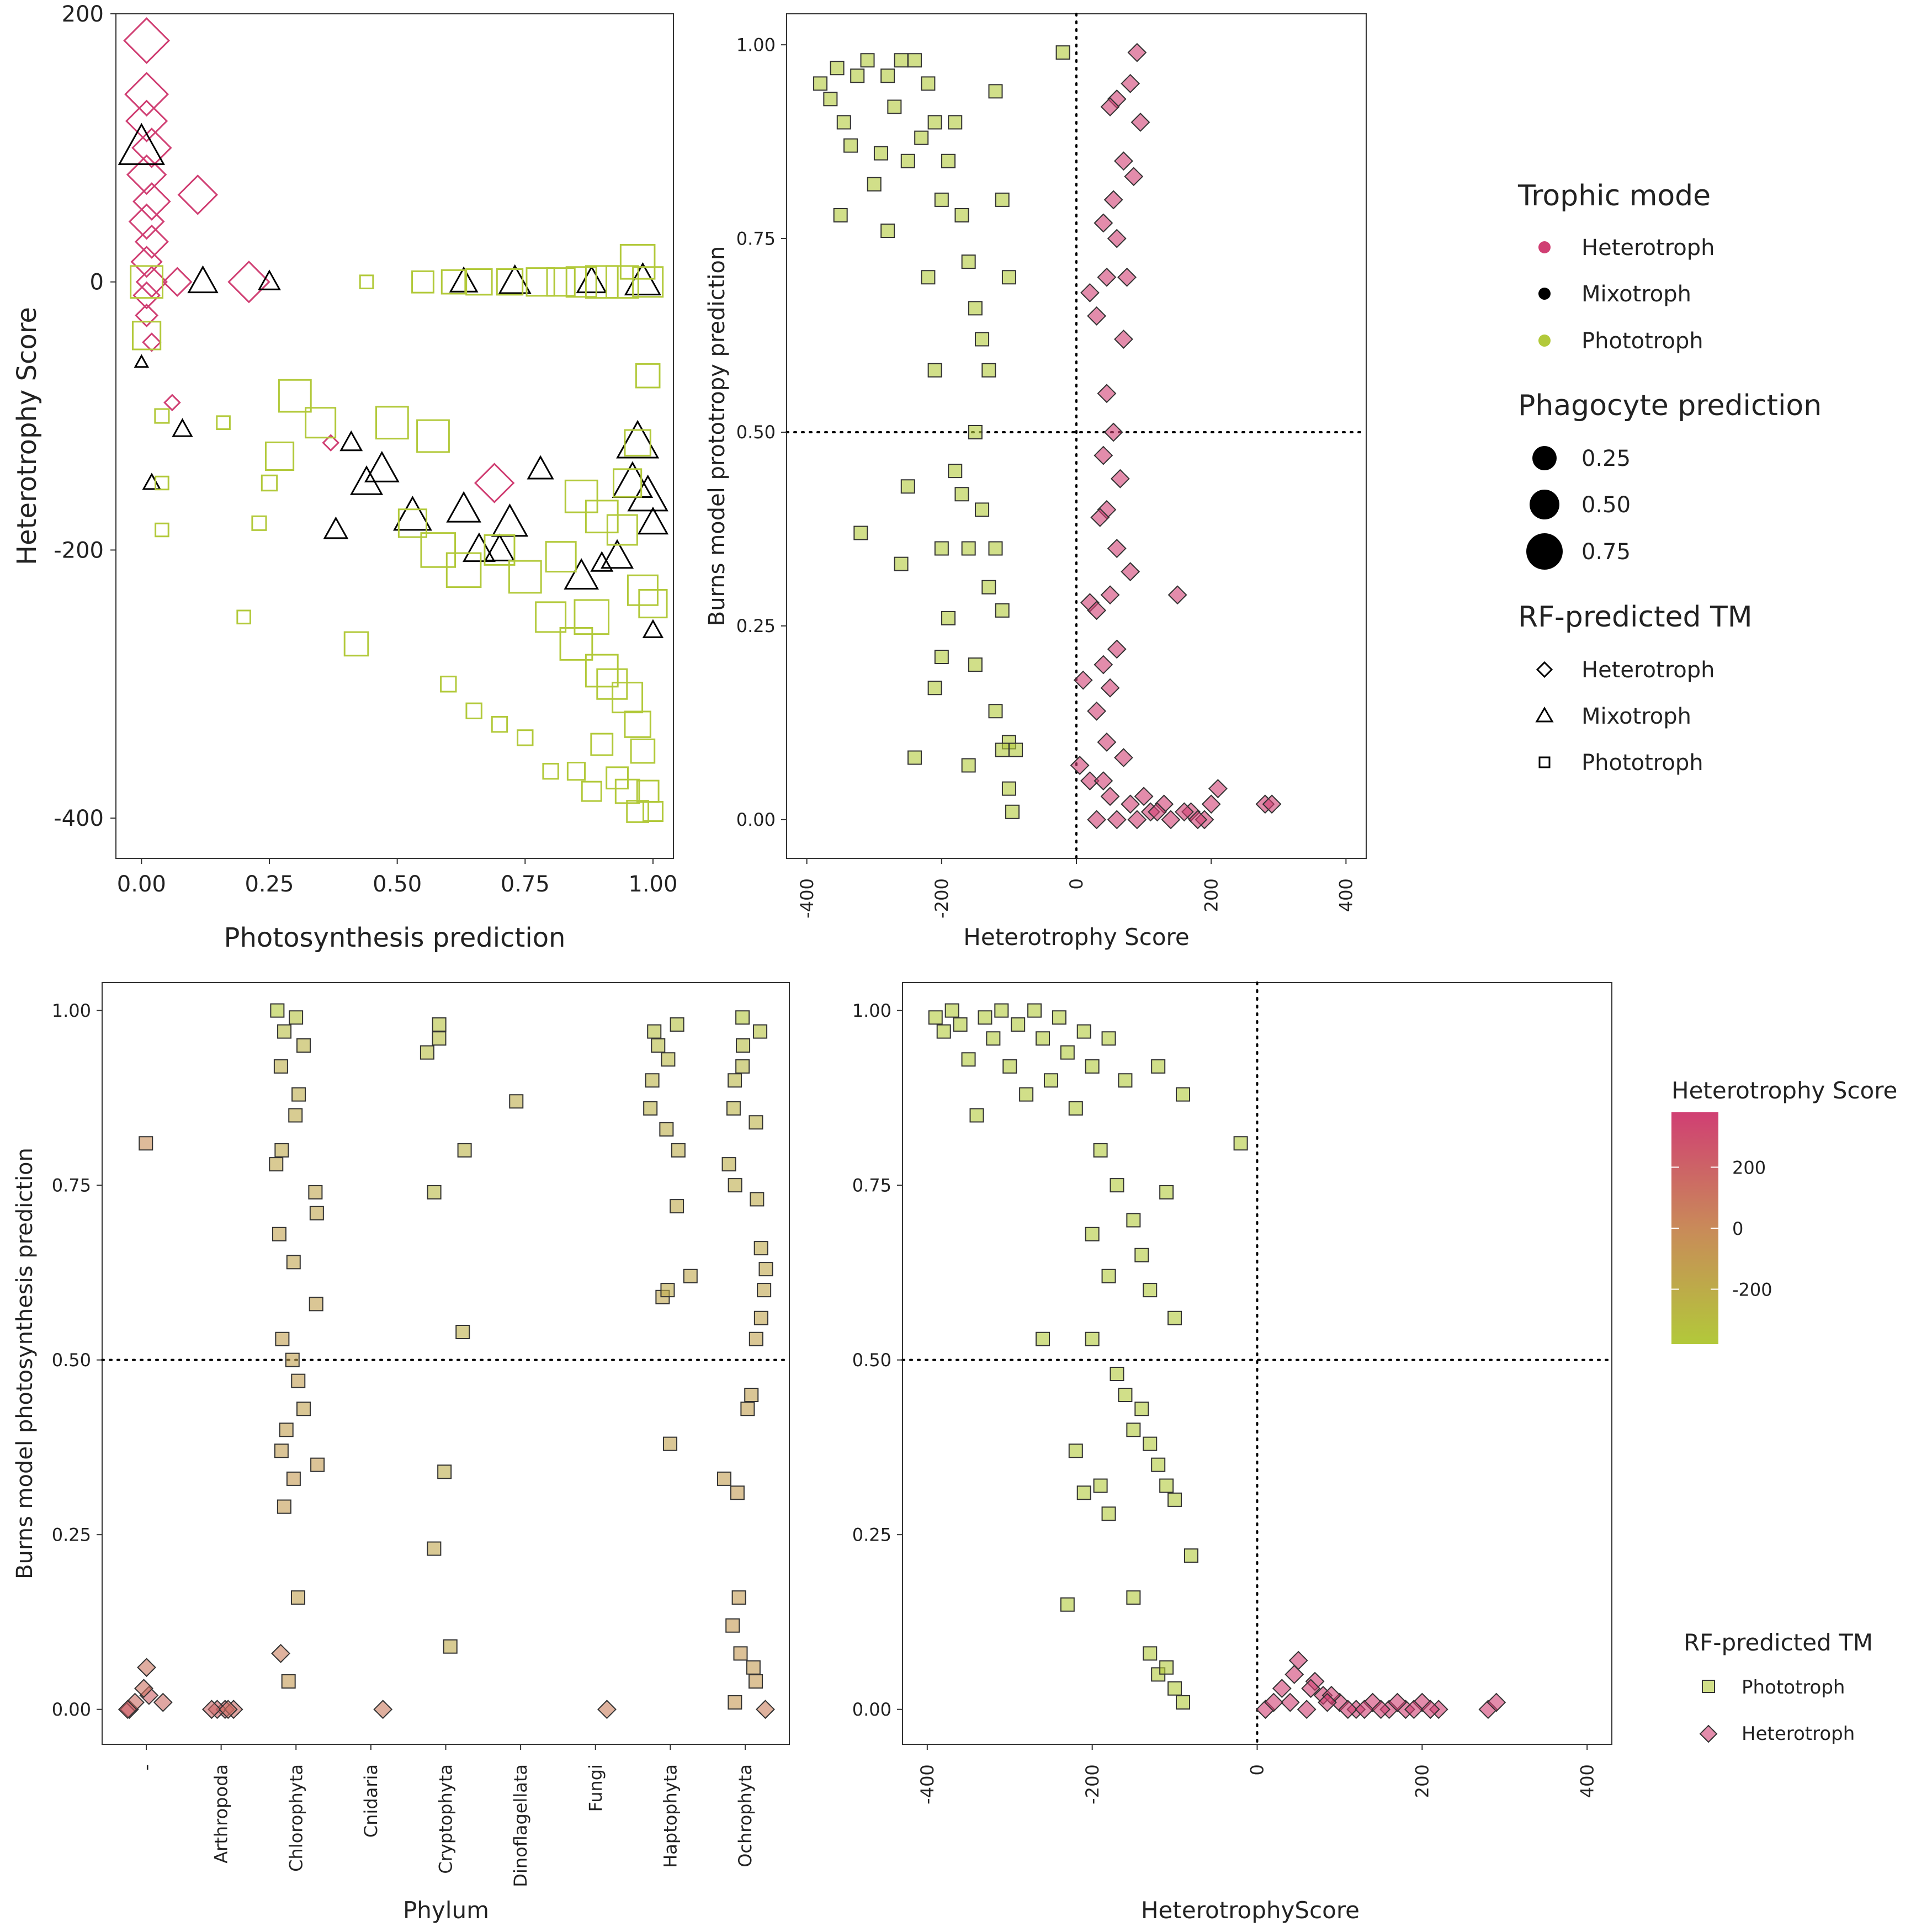  What do you see at coordinates (1544, 670) in the screenshot?
I see `legend-rf-diamond-icon` at bounding box center [1544, 670].